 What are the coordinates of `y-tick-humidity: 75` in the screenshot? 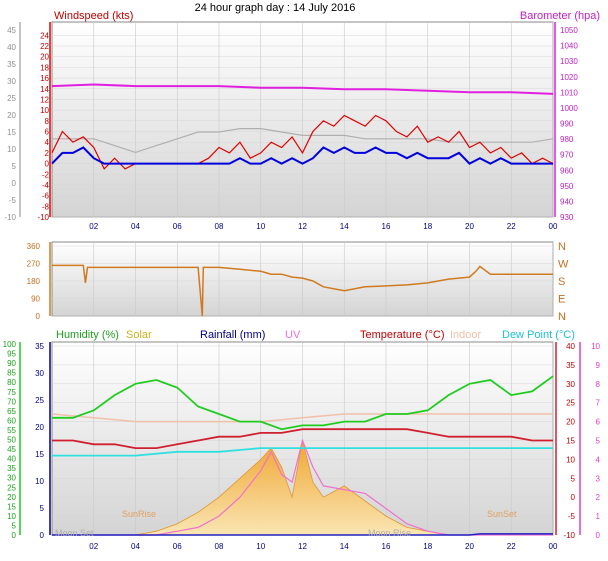 It's located at (11, 392).